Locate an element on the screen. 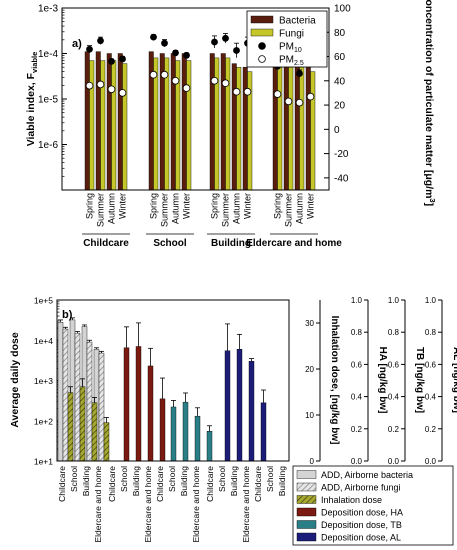  panel-b-right-axis-label: HA [ng/kg bw] is located at coordinates (382, 380).